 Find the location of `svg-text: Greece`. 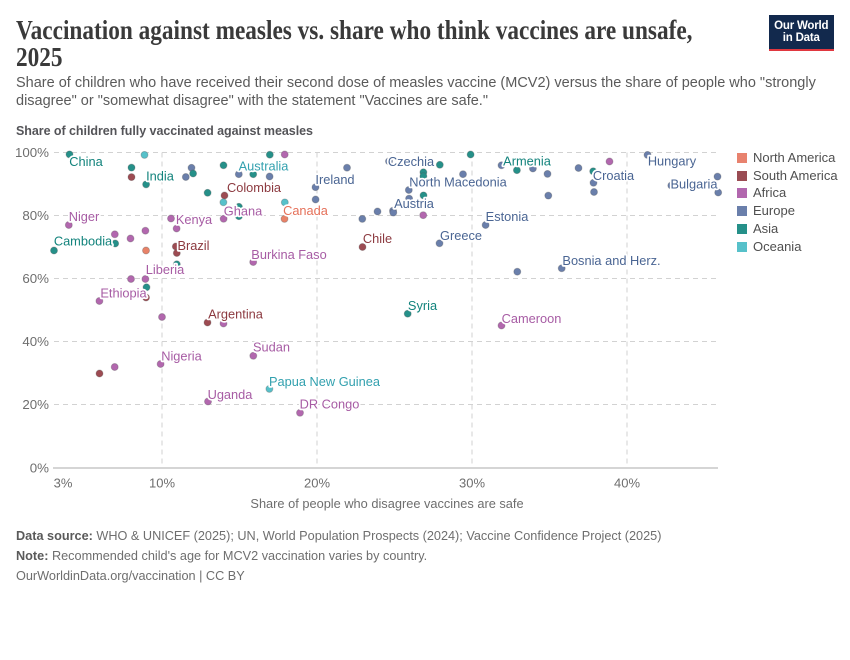

svg-text: Greece is located at coordinates (461, 235).